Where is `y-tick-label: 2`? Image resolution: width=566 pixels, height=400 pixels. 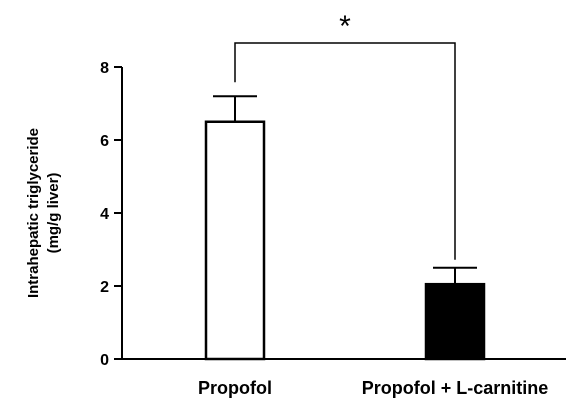 y-tick-label: 2 is located at coordinates (104, 287).